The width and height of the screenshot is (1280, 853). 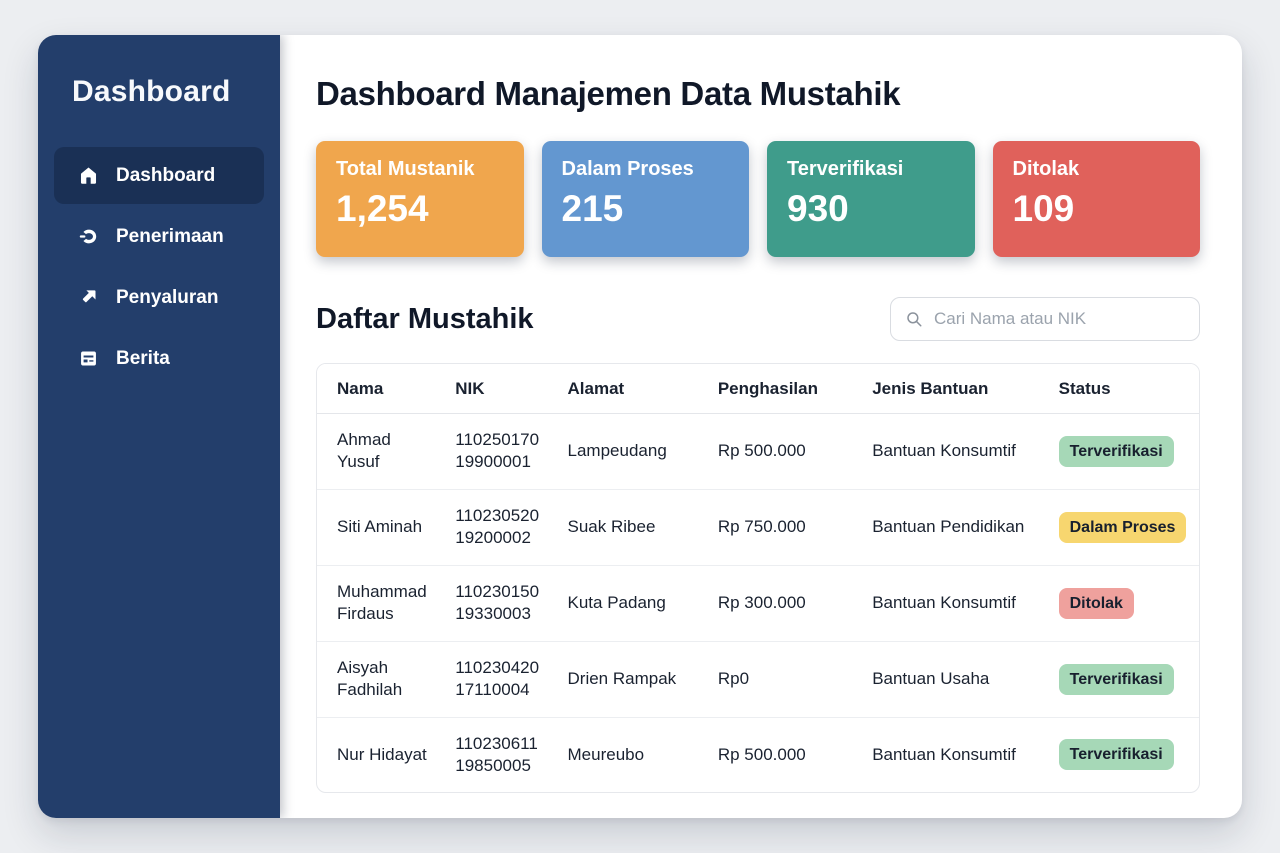 I want to click on cell-alamat: Meureubo, so click(x=606, y=754).